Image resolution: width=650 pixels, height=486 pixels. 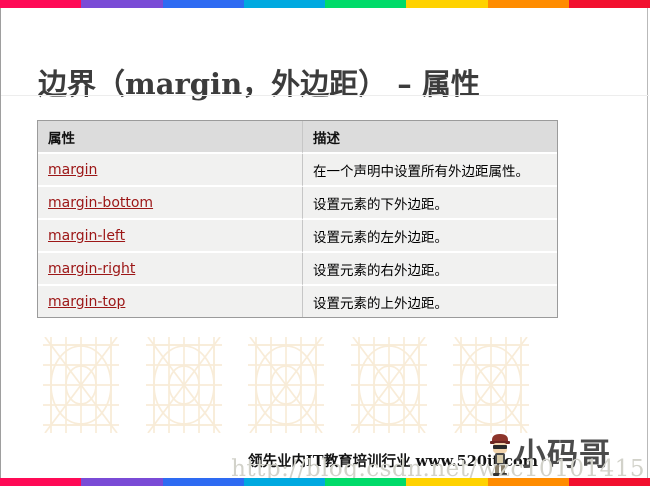 What do you see at coordinates (73, 169) in the screenshot?
I see `margin-link: margin` at bounding box center [73, 169].